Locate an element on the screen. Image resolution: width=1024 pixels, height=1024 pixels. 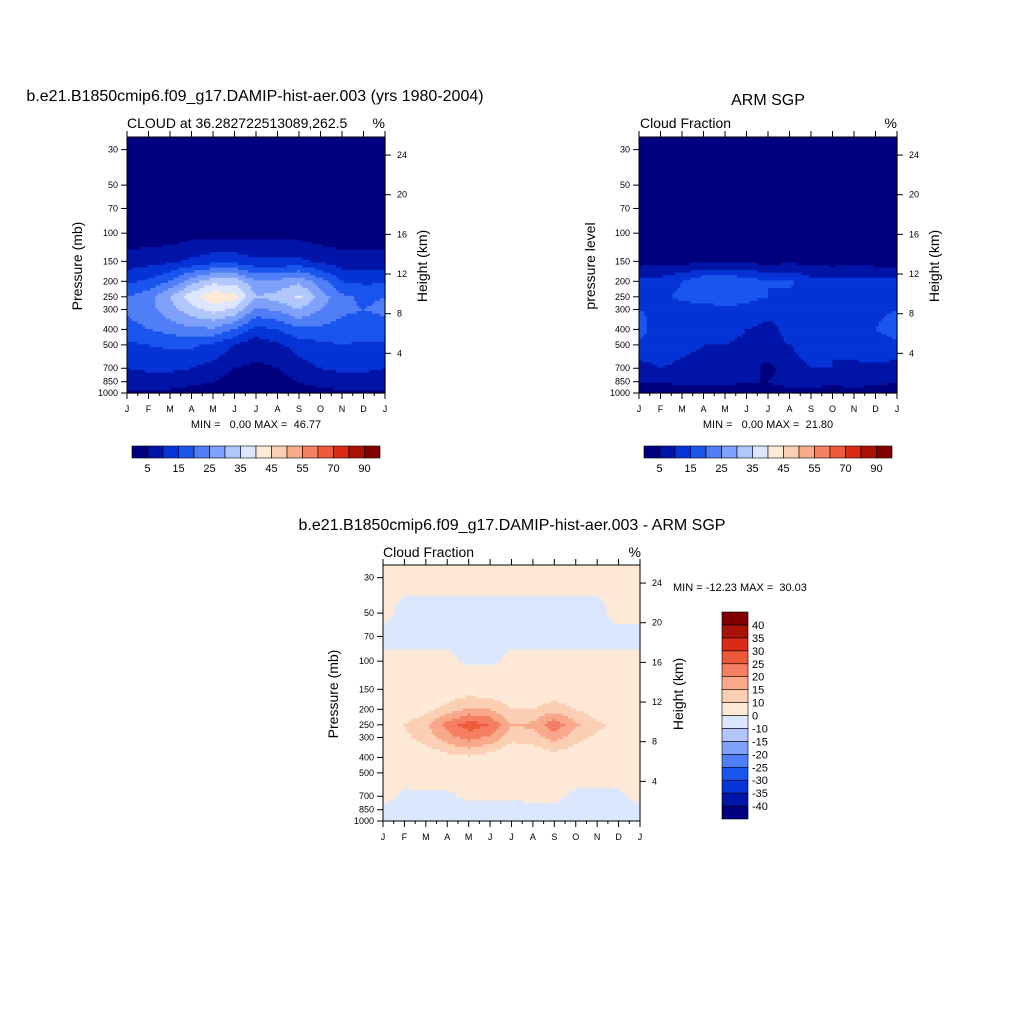
colorbar-label: 30 is located at coordinates (758, 652).